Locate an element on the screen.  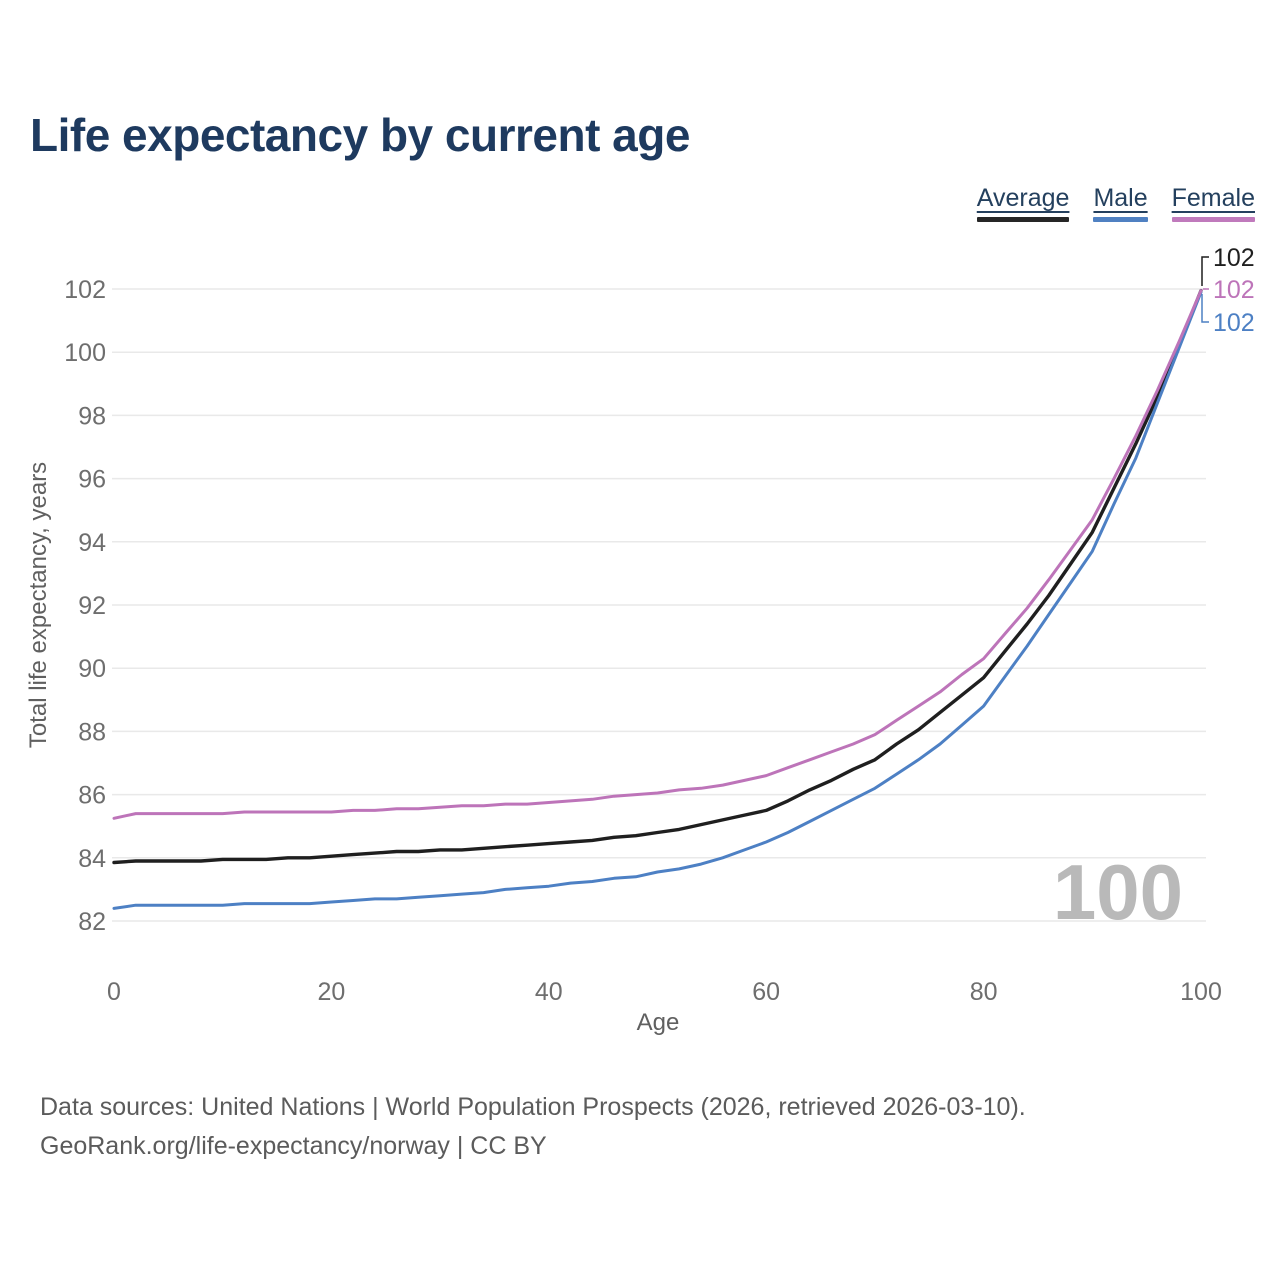
y-tick-label: 86 is located at coordinates (92, 796).